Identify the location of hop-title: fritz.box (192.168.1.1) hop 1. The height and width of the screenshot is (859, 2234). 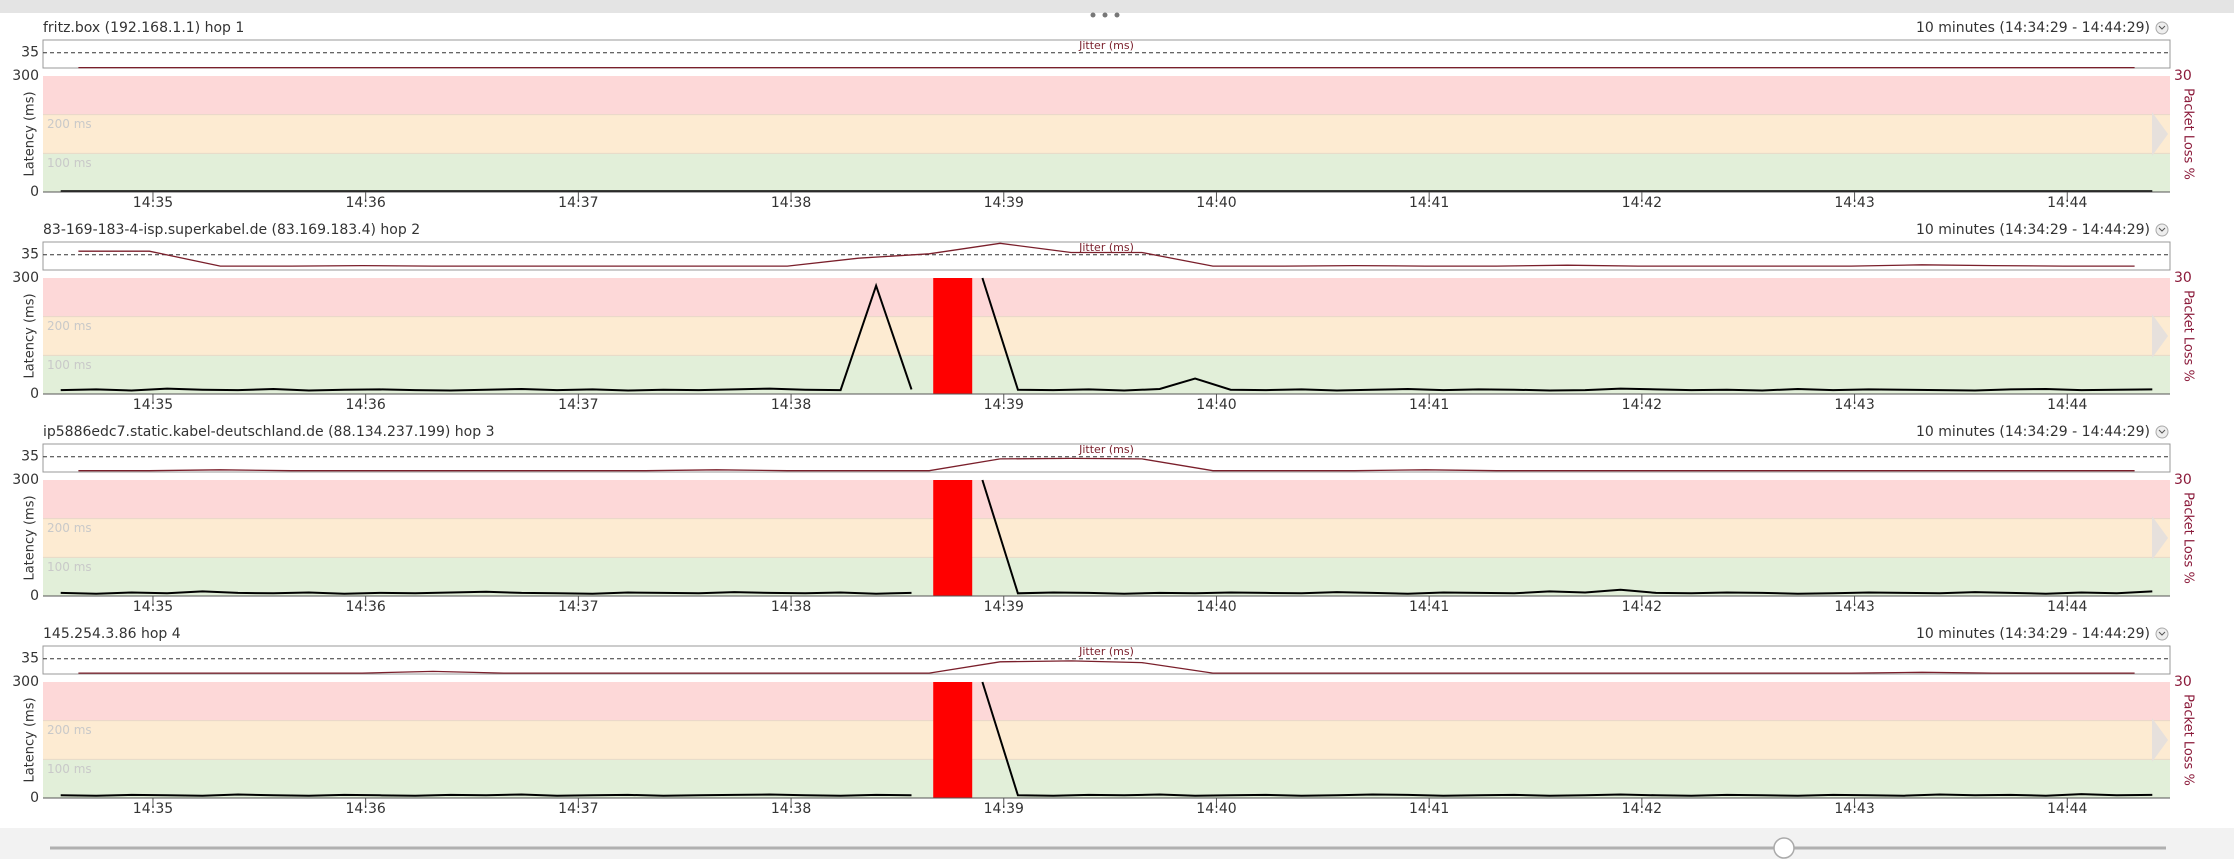
(143, 28).